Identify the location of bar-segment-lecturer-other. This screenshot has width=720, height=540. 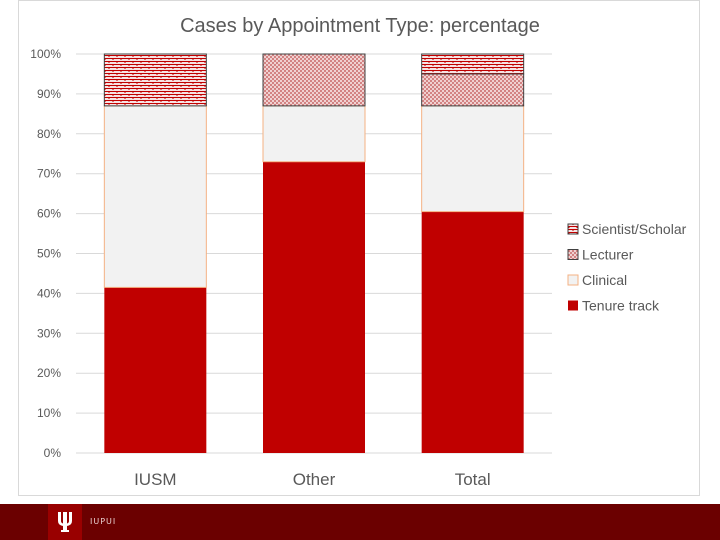
(314, 80).